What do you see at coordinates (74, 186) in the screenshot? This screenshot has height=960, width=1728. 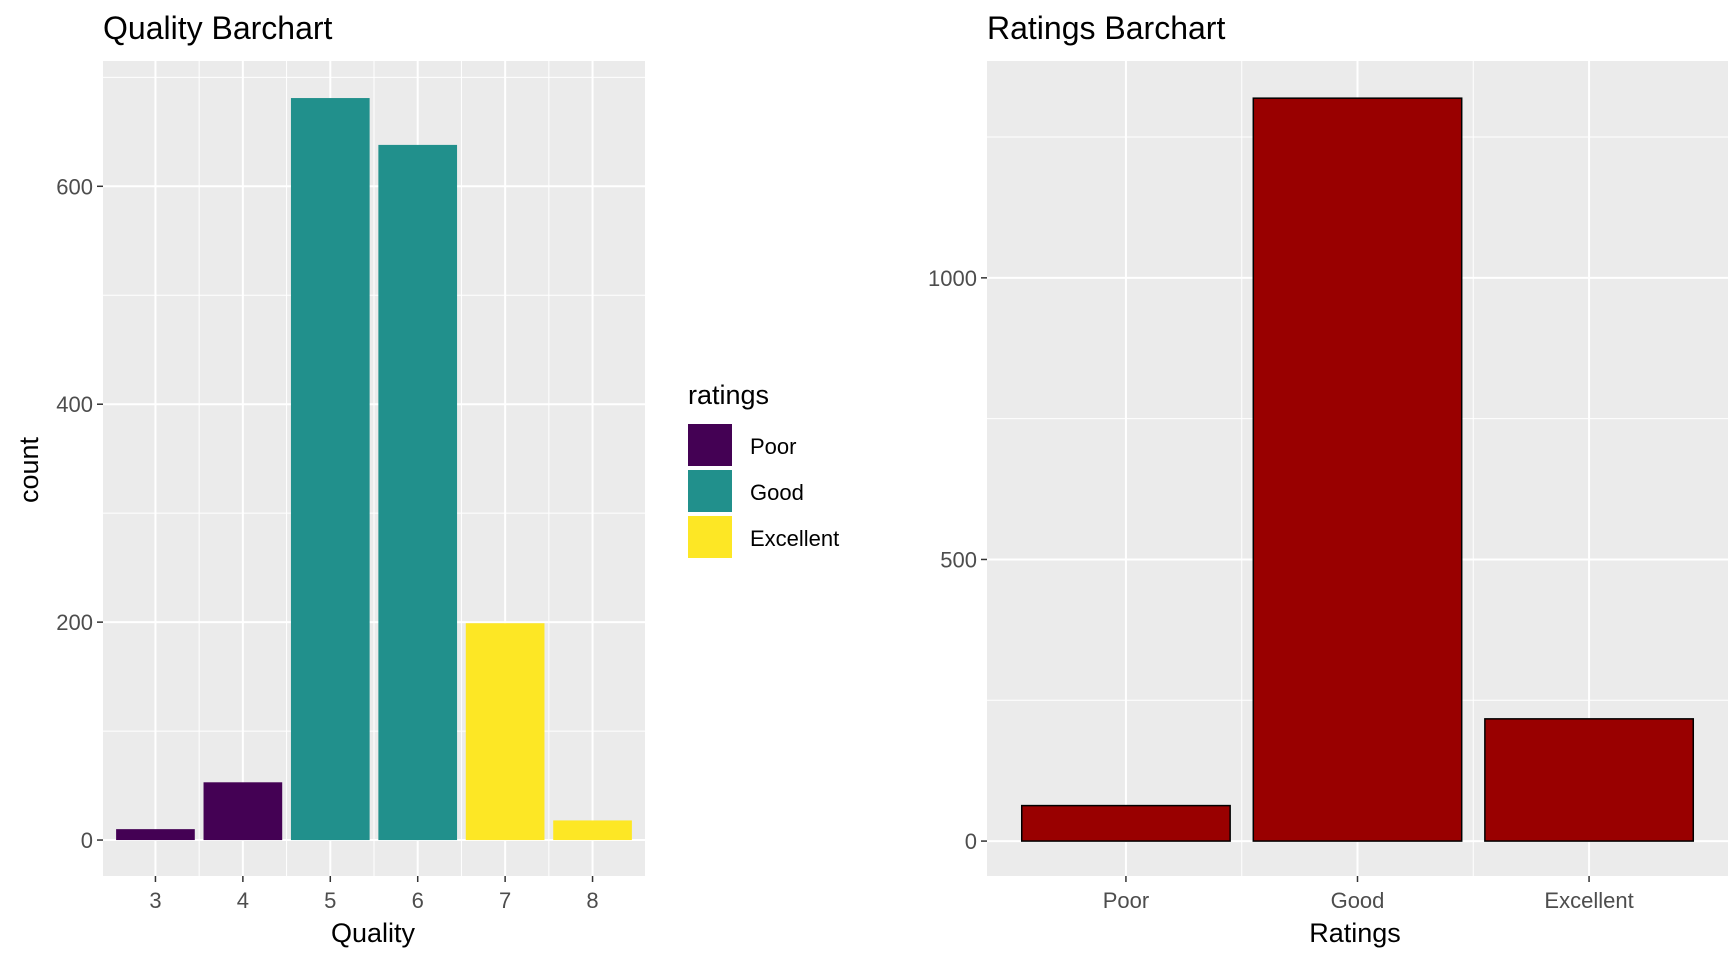 I see `y-tick-label: 600` at bounding box center [74, 186].